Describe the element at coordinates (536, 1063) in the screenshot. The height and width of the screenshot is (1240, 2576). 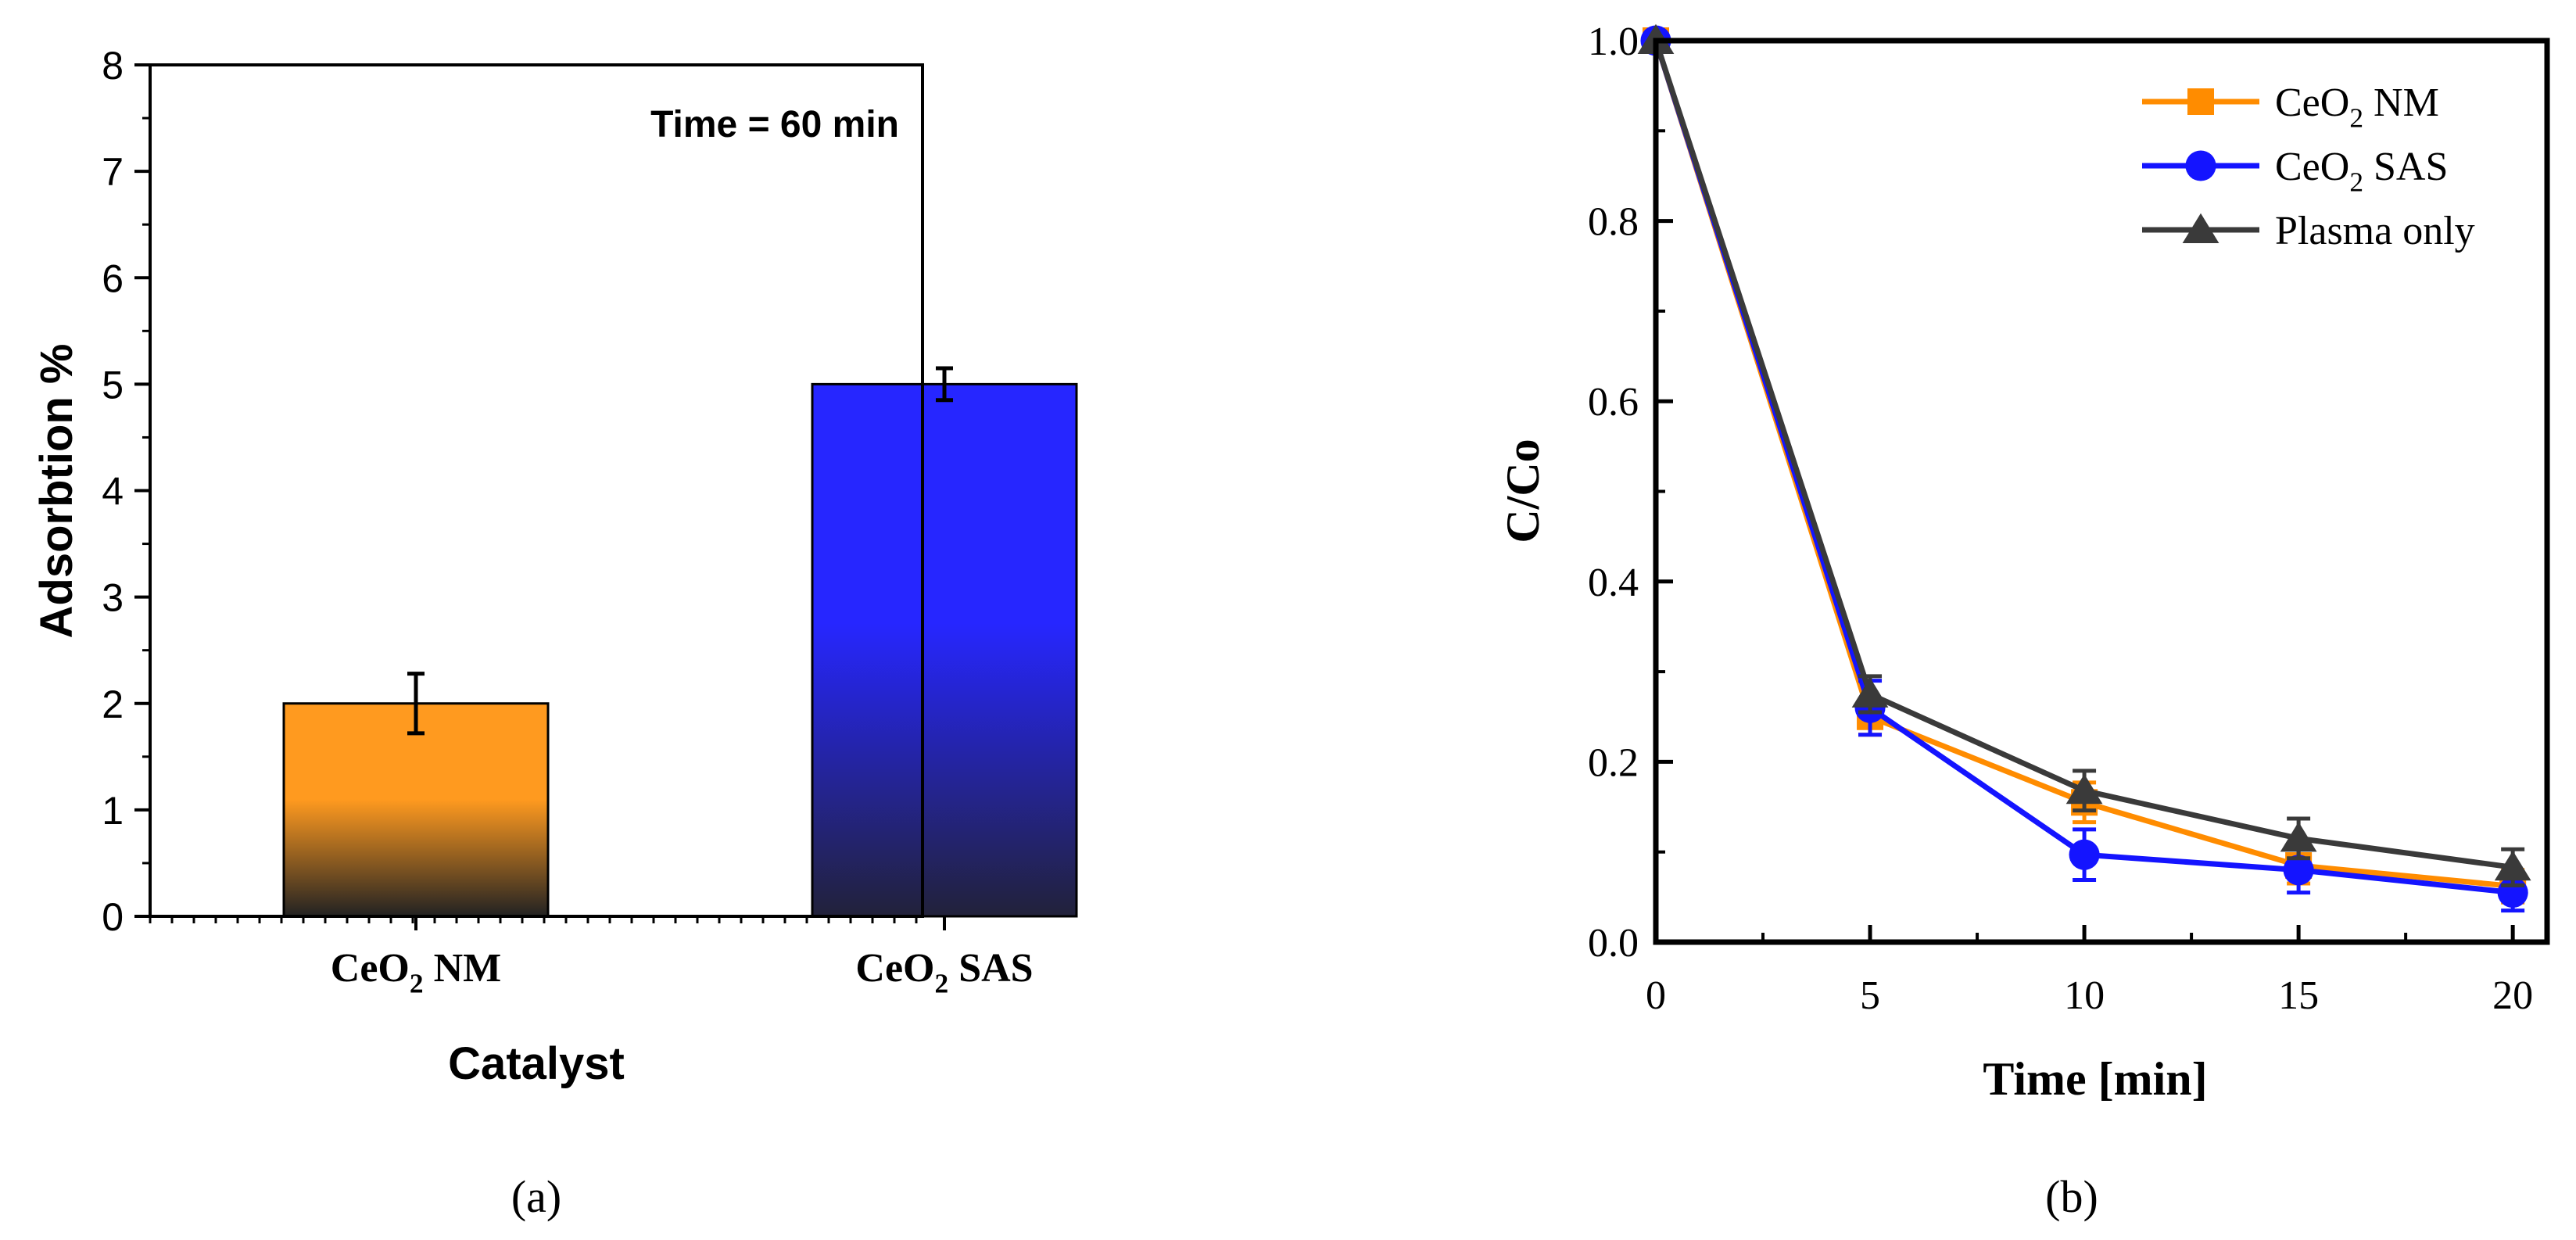
I see `bar-chart-x-axis-label: Catalyst` at that location.